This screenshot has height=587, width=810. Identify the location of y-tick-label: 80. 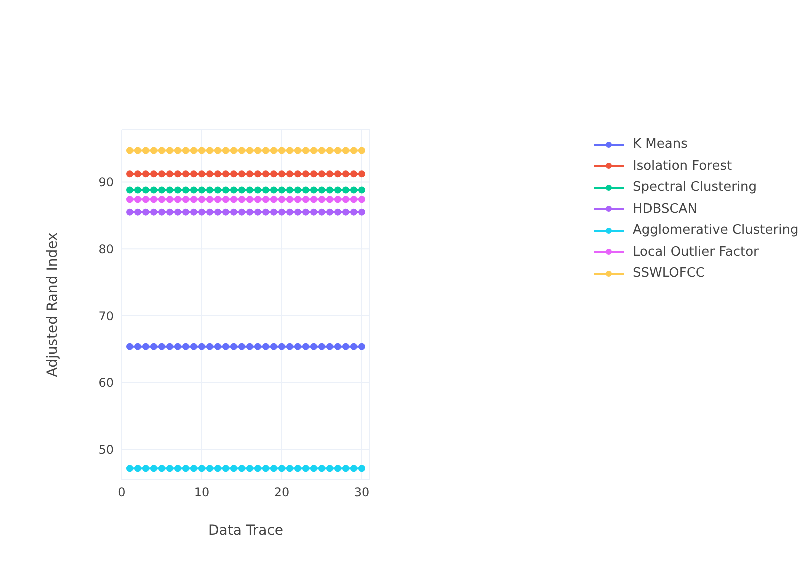
(106, 249).